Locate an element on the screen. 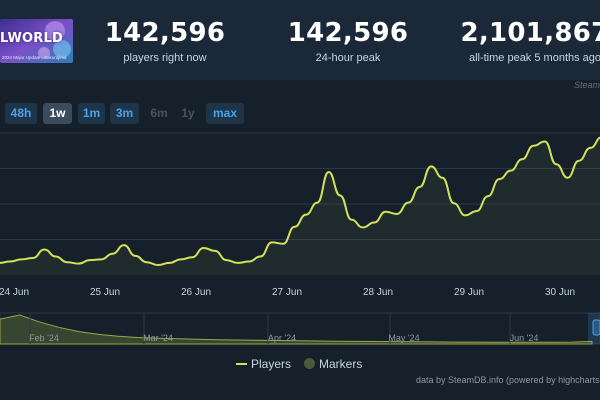 The image size is (600, 400). stat-value: 2,101,867 is located at coordinates (530, 33).